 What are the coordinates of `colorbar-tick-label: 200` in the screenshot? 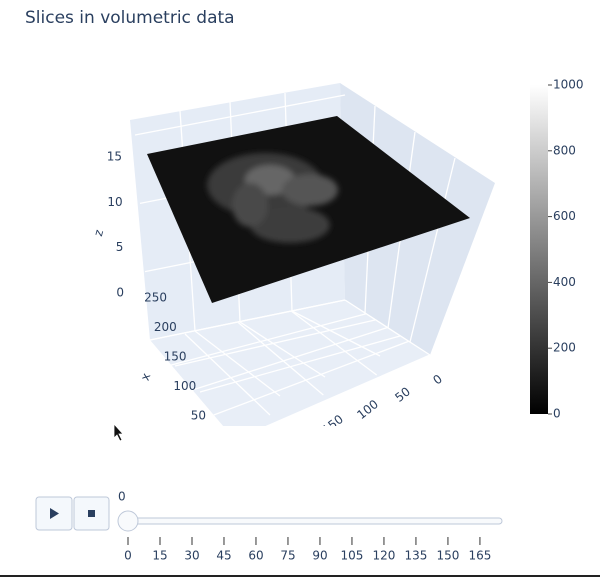 It's located at (564, 348).